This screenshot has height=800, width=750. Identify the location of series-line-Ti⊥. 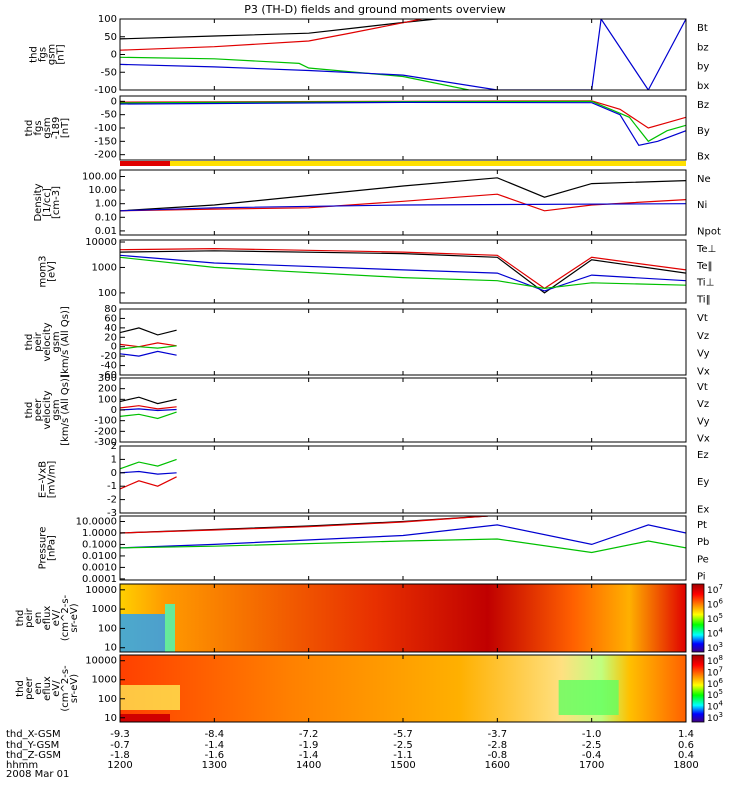
(403, 273).